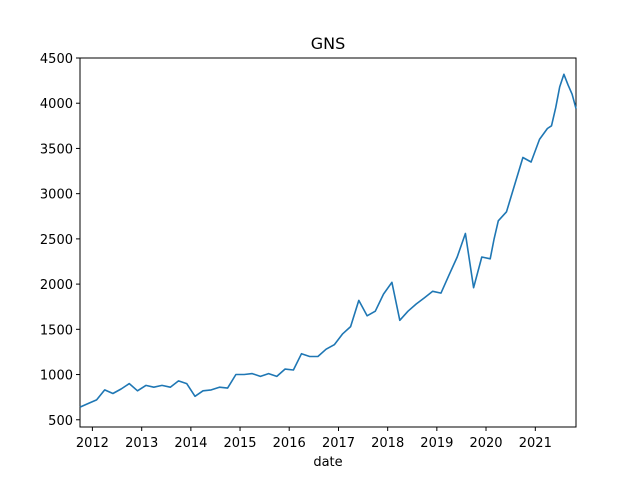  I want to click on y-tick-label: 500, so click(60, 421).